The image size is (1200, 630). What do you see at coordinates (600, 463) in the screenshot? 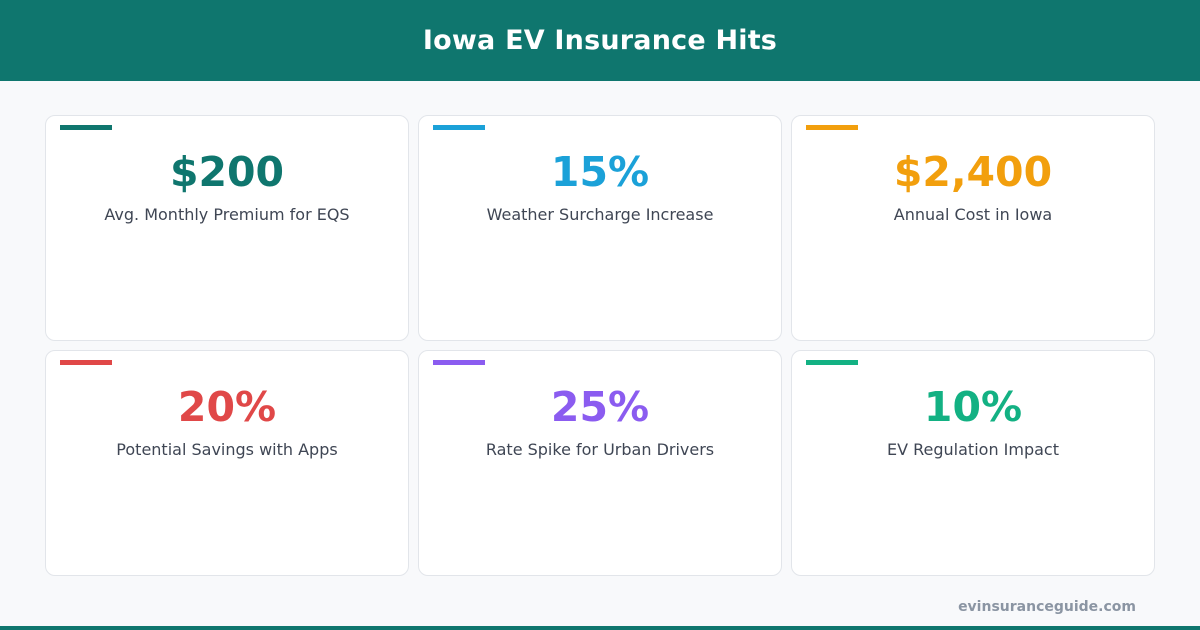
I see `stat-card: 25% Rate Spike for Urban Drivers` at bounding box center [600, 463].